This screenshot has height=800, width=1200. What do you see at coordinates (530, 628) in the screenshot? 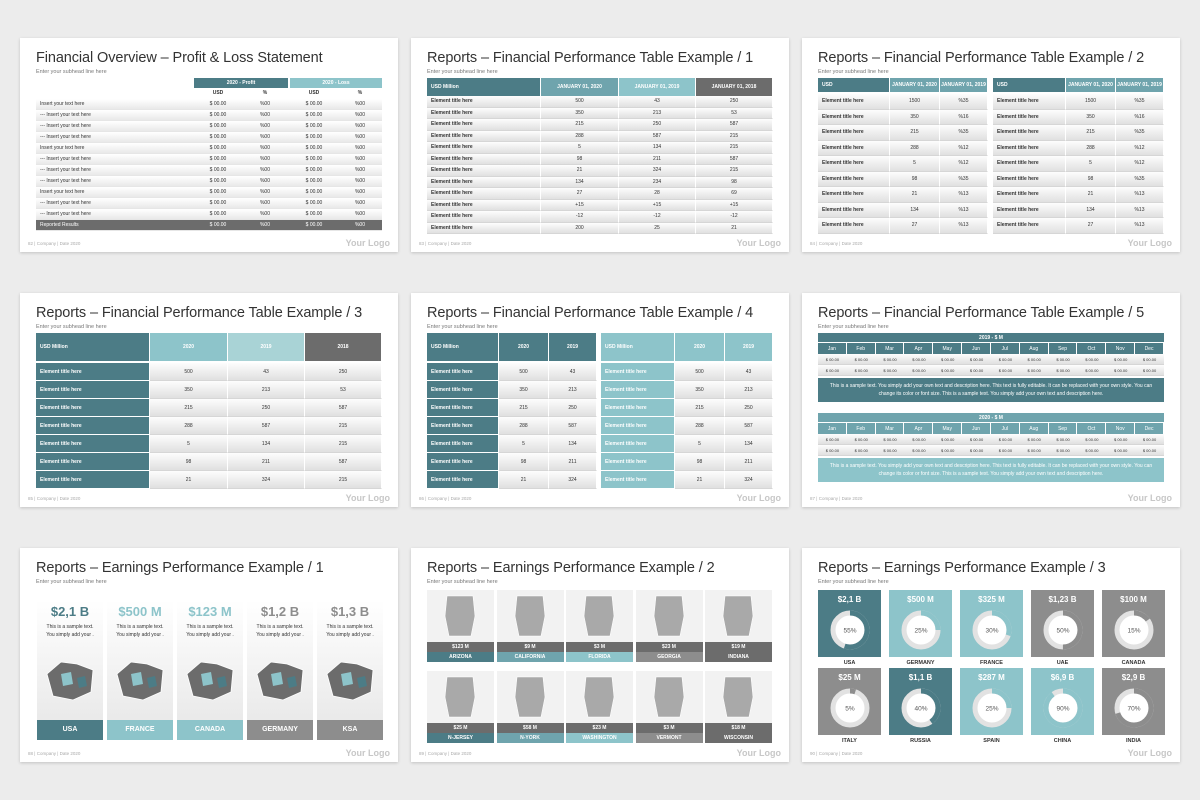
I see `state-tile: $9 M CALIFORNIA` at bounding box center [530, 628].